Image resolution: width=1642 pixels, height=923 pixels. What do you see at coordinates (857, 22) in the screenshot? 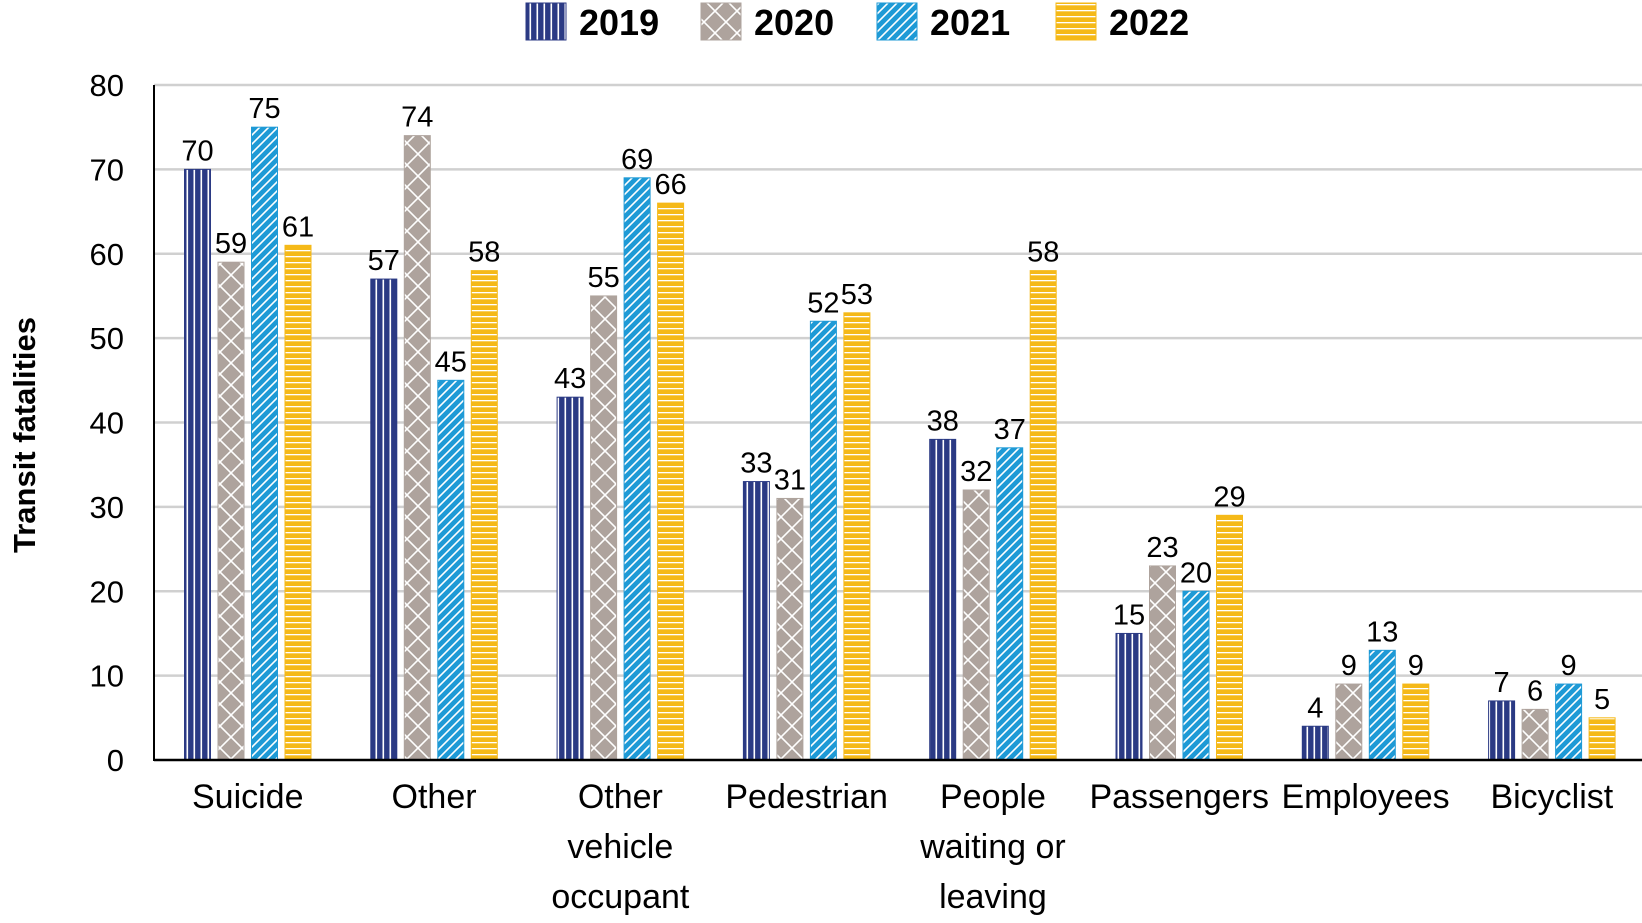
I see `legend: 2019 2020 2021 2022` at bounding box center [857, 22].